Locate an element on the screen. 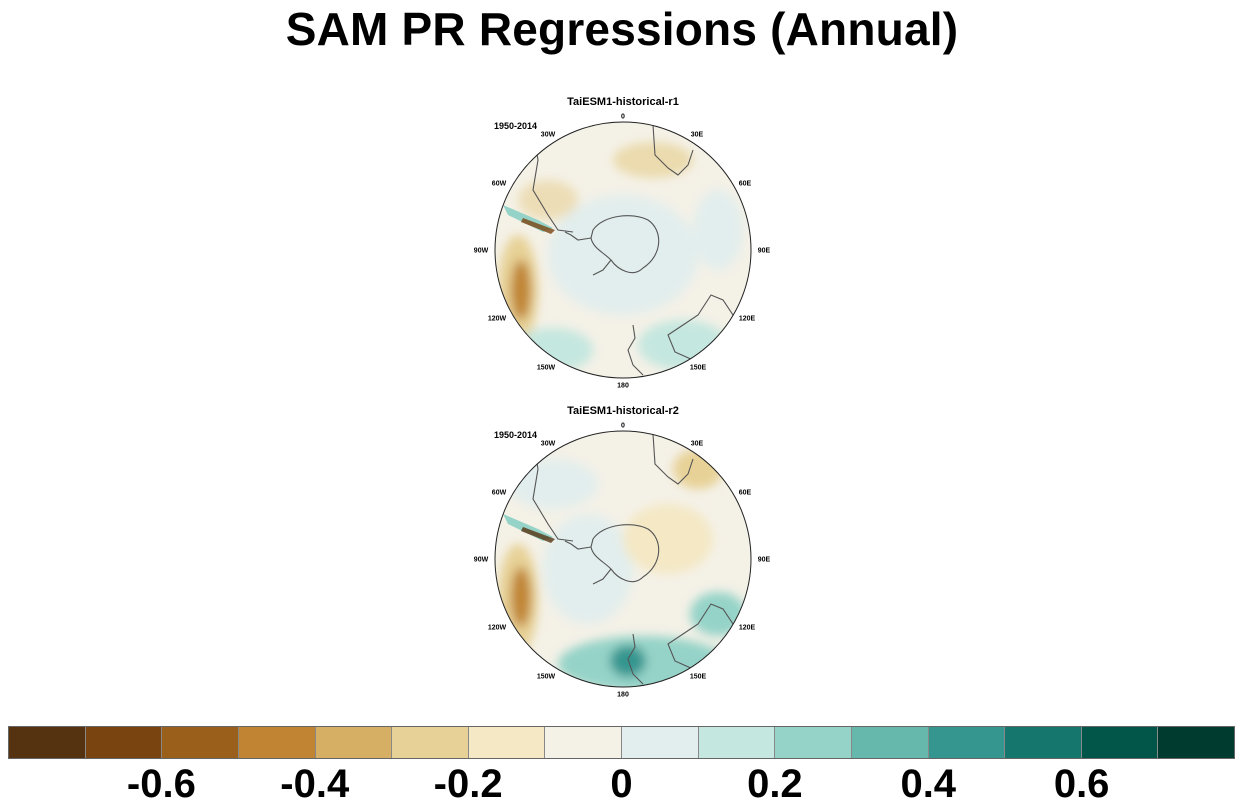 This screenshot has height=807, width=1244. shade-east is located at coordinates (718, 230).